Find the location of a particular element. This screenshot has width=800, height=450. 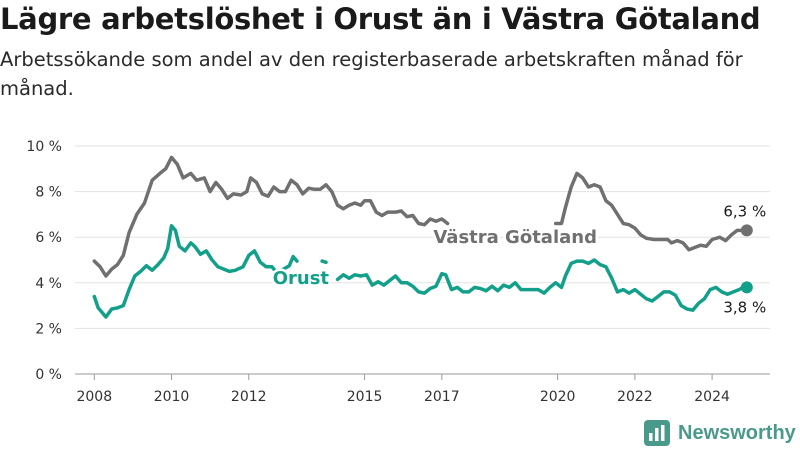

end-point-v-stra-g-taland is located at coordinates (746, 230).